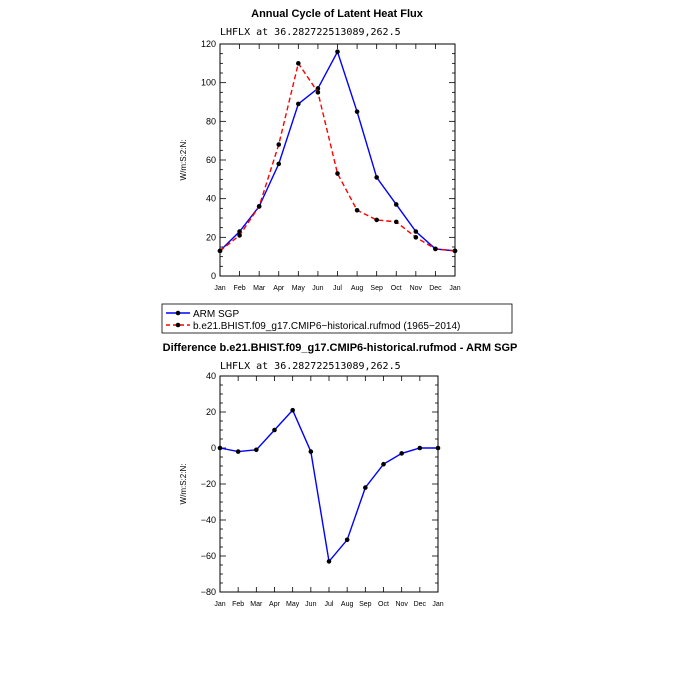 This screenshot has height=675, width=675. Describe the element at coordinates (337, 156) in the screenshot. I see `chart1-series-1-line` at that location.